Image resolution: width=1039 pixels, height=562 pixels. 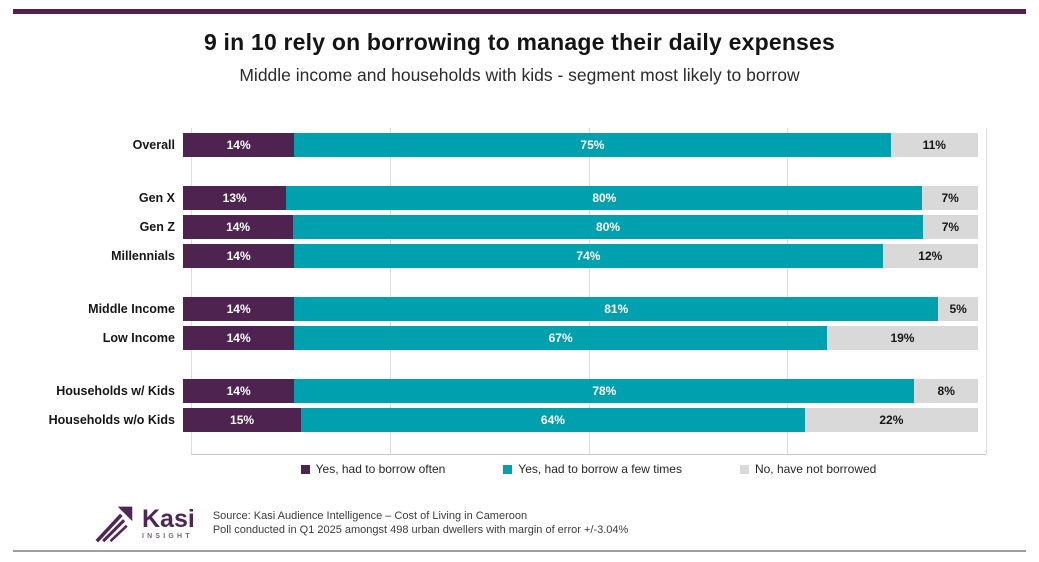 I want to click on value-label: 75%, so click(x=592, y=145).